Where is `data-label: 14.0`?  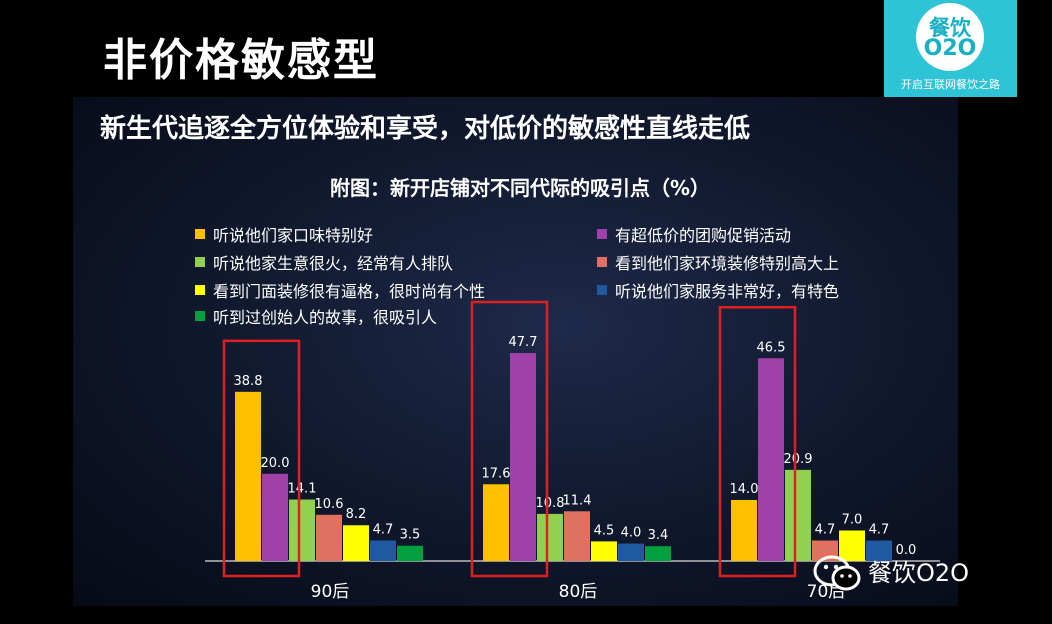 data-label: 14.0 is located at coordinates (744, 489).